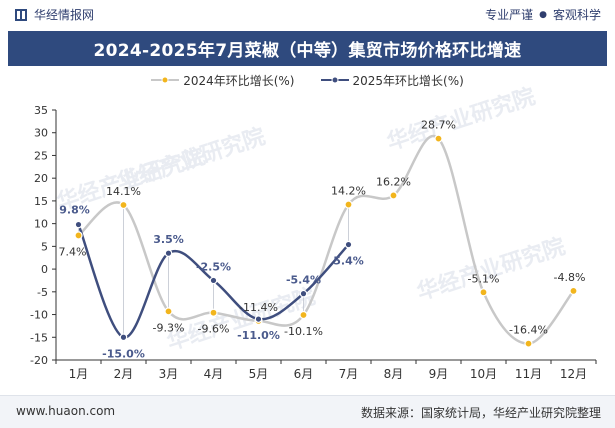 This screenshot has width=615, height=428. What do you see at coordinates (439, 374) in the screenshot?
I see `x-tick-label: 9月` at bounding box center [439, 374].